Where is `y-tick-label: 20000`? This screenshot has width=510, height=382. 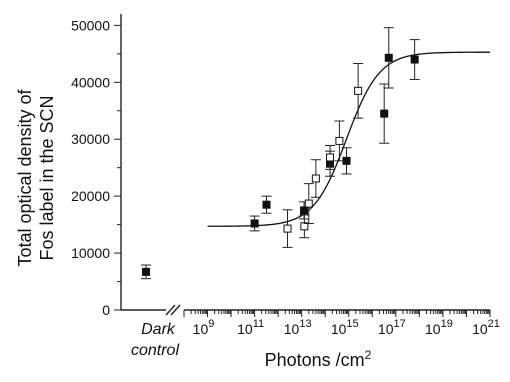 y-tick-label: 20000 is located at coordinates (90, 196).